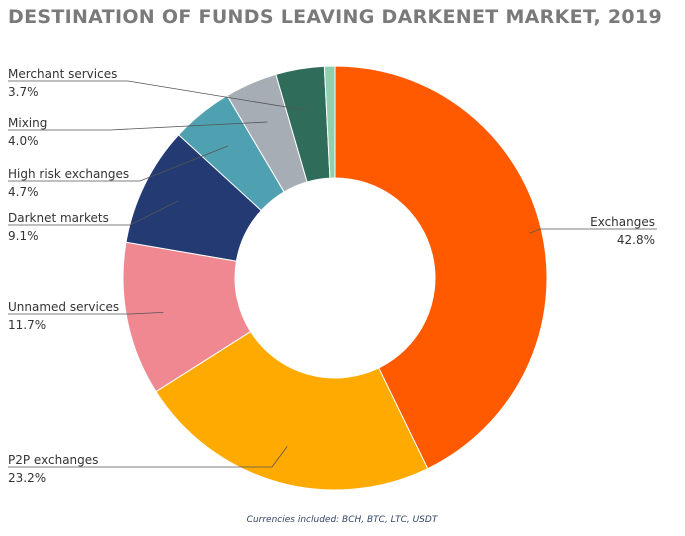 Image resolution: width=685 pixels, height=536 pixels. I want to click on slice-value-label: 42.8%, so click(636, 240).